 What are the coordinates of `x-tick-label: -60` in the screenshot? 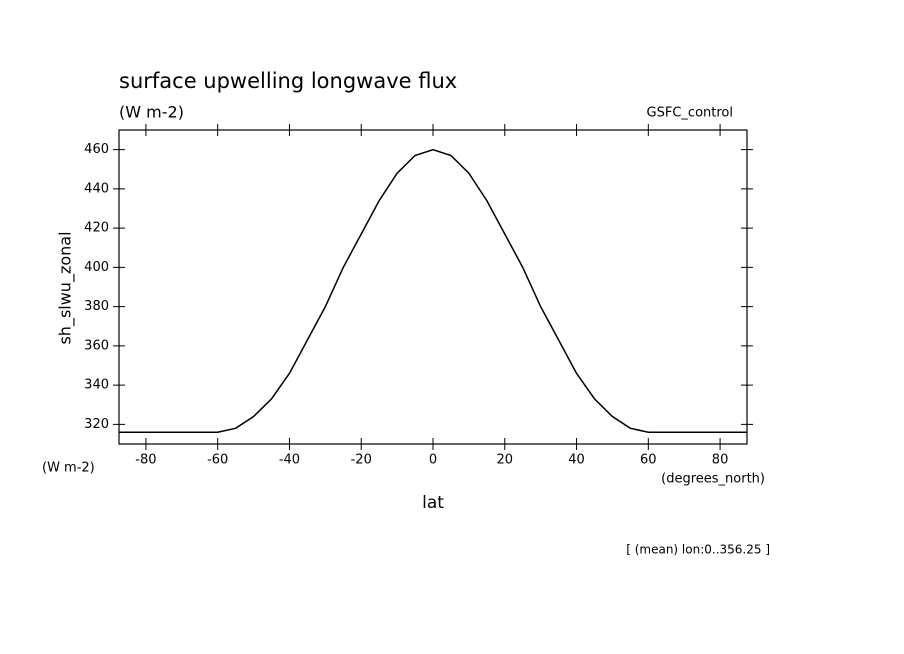 It's located at (217, 460).